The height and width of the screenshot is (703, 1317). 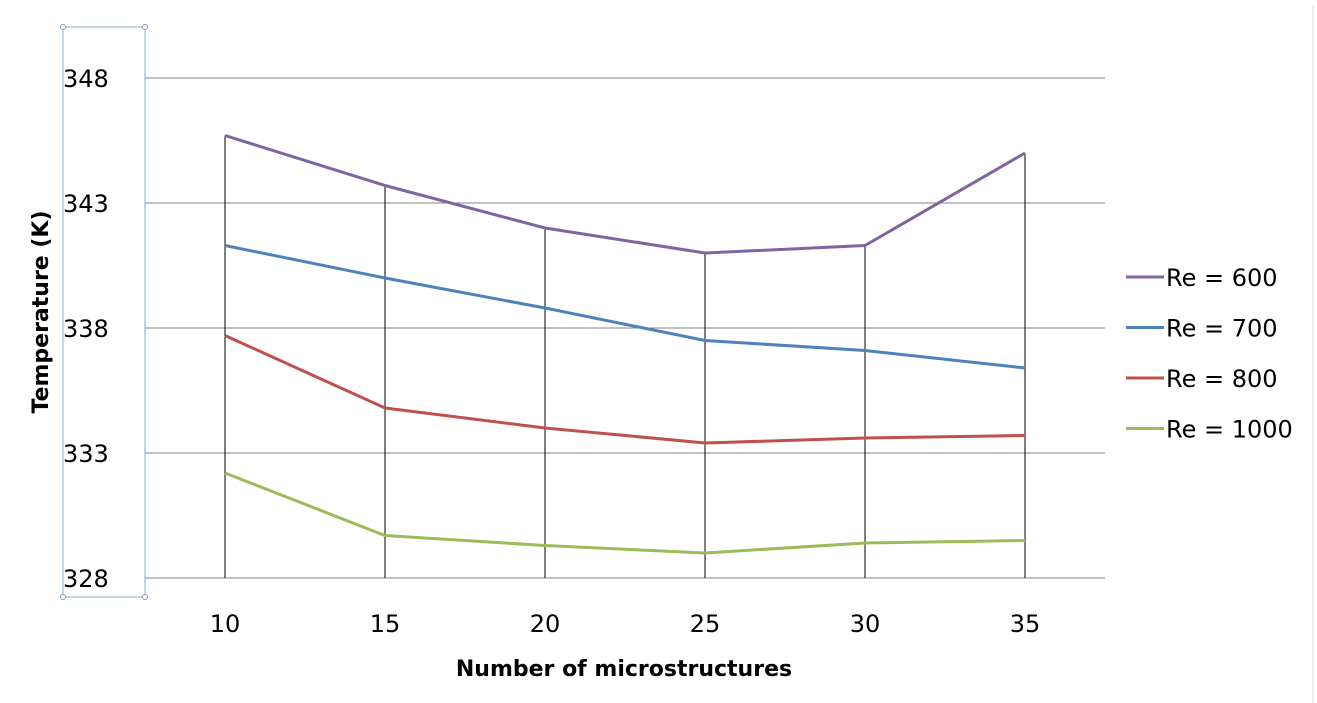 What do you see at coordinates (225, 624) in the screenshot?
I see `x-tick-label: 10` at bounding box center [225, 624].